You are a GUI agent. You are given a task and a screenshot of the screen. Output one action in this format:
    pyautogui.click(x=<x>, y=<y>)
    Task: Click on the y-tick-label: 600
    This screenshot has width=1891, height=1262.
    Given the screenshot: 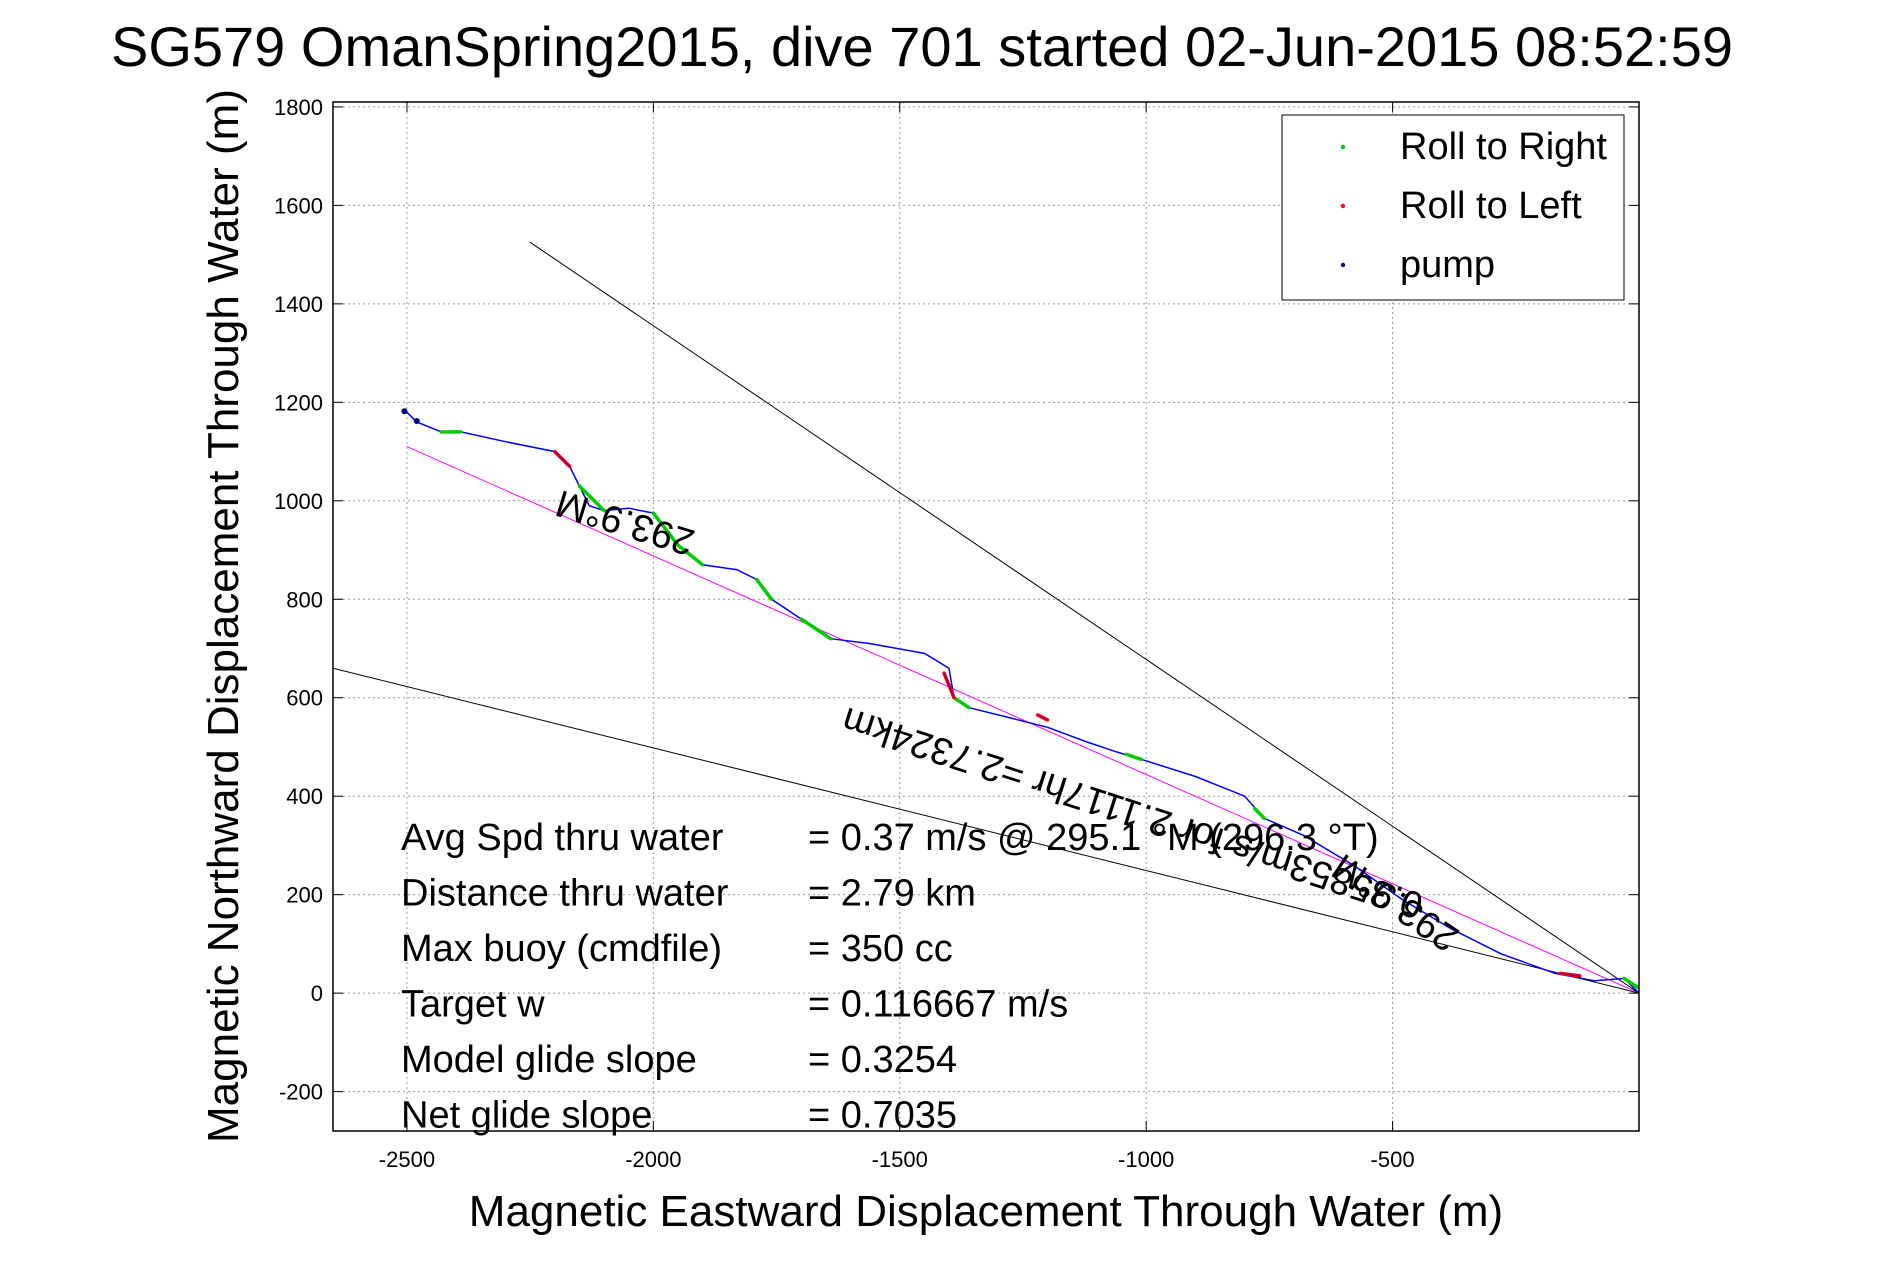 What is the action you would take?
    pyautogui.click(x=304, y=698)
    